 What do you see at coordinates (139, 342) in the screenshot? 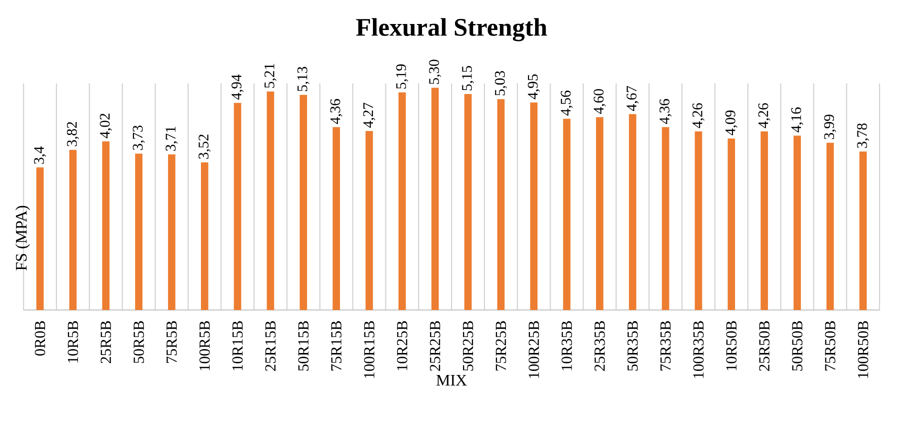
I see `x-tick-label: 50R5B` at bounding box center [139, 342].